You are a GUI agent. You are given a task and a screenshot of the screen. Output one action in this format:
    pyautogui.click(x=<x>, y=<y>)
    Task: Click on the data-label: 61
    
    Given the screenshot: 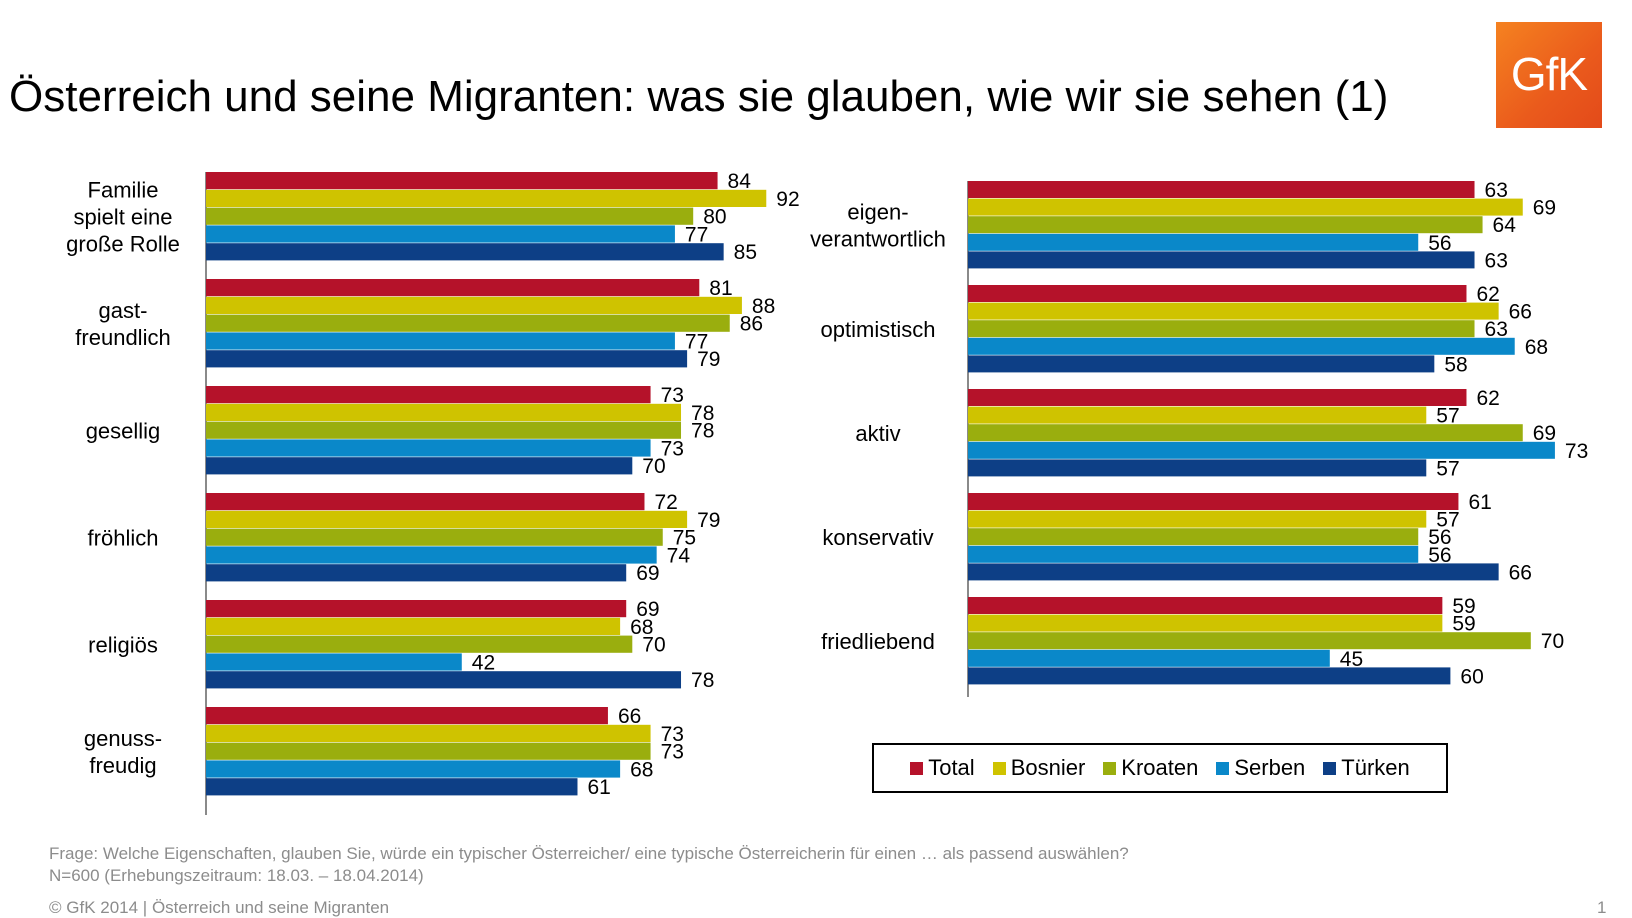 What is the action you would take?
    pyautogui.click(x=598, y=787)
    